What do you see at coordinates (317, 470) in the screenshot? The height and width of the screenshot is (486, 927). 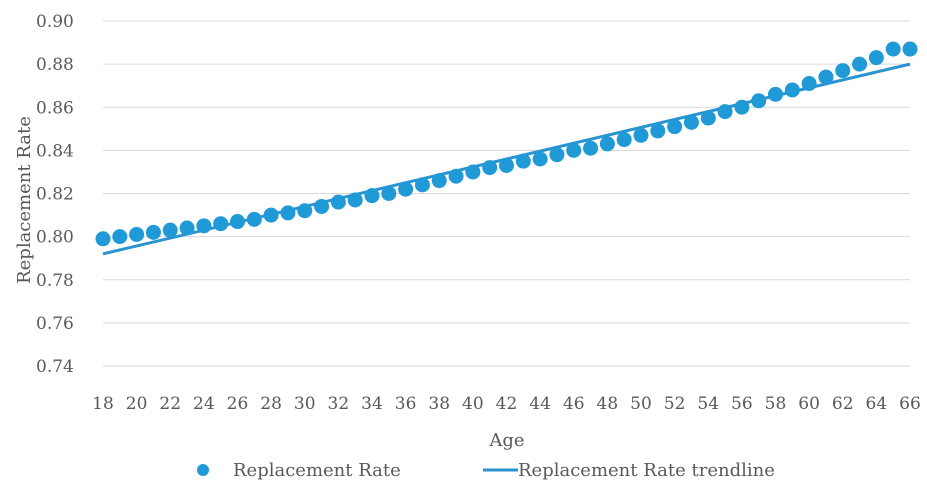 I see `legend-label-points: Replacement Rate` at bounding box center [317, 470].